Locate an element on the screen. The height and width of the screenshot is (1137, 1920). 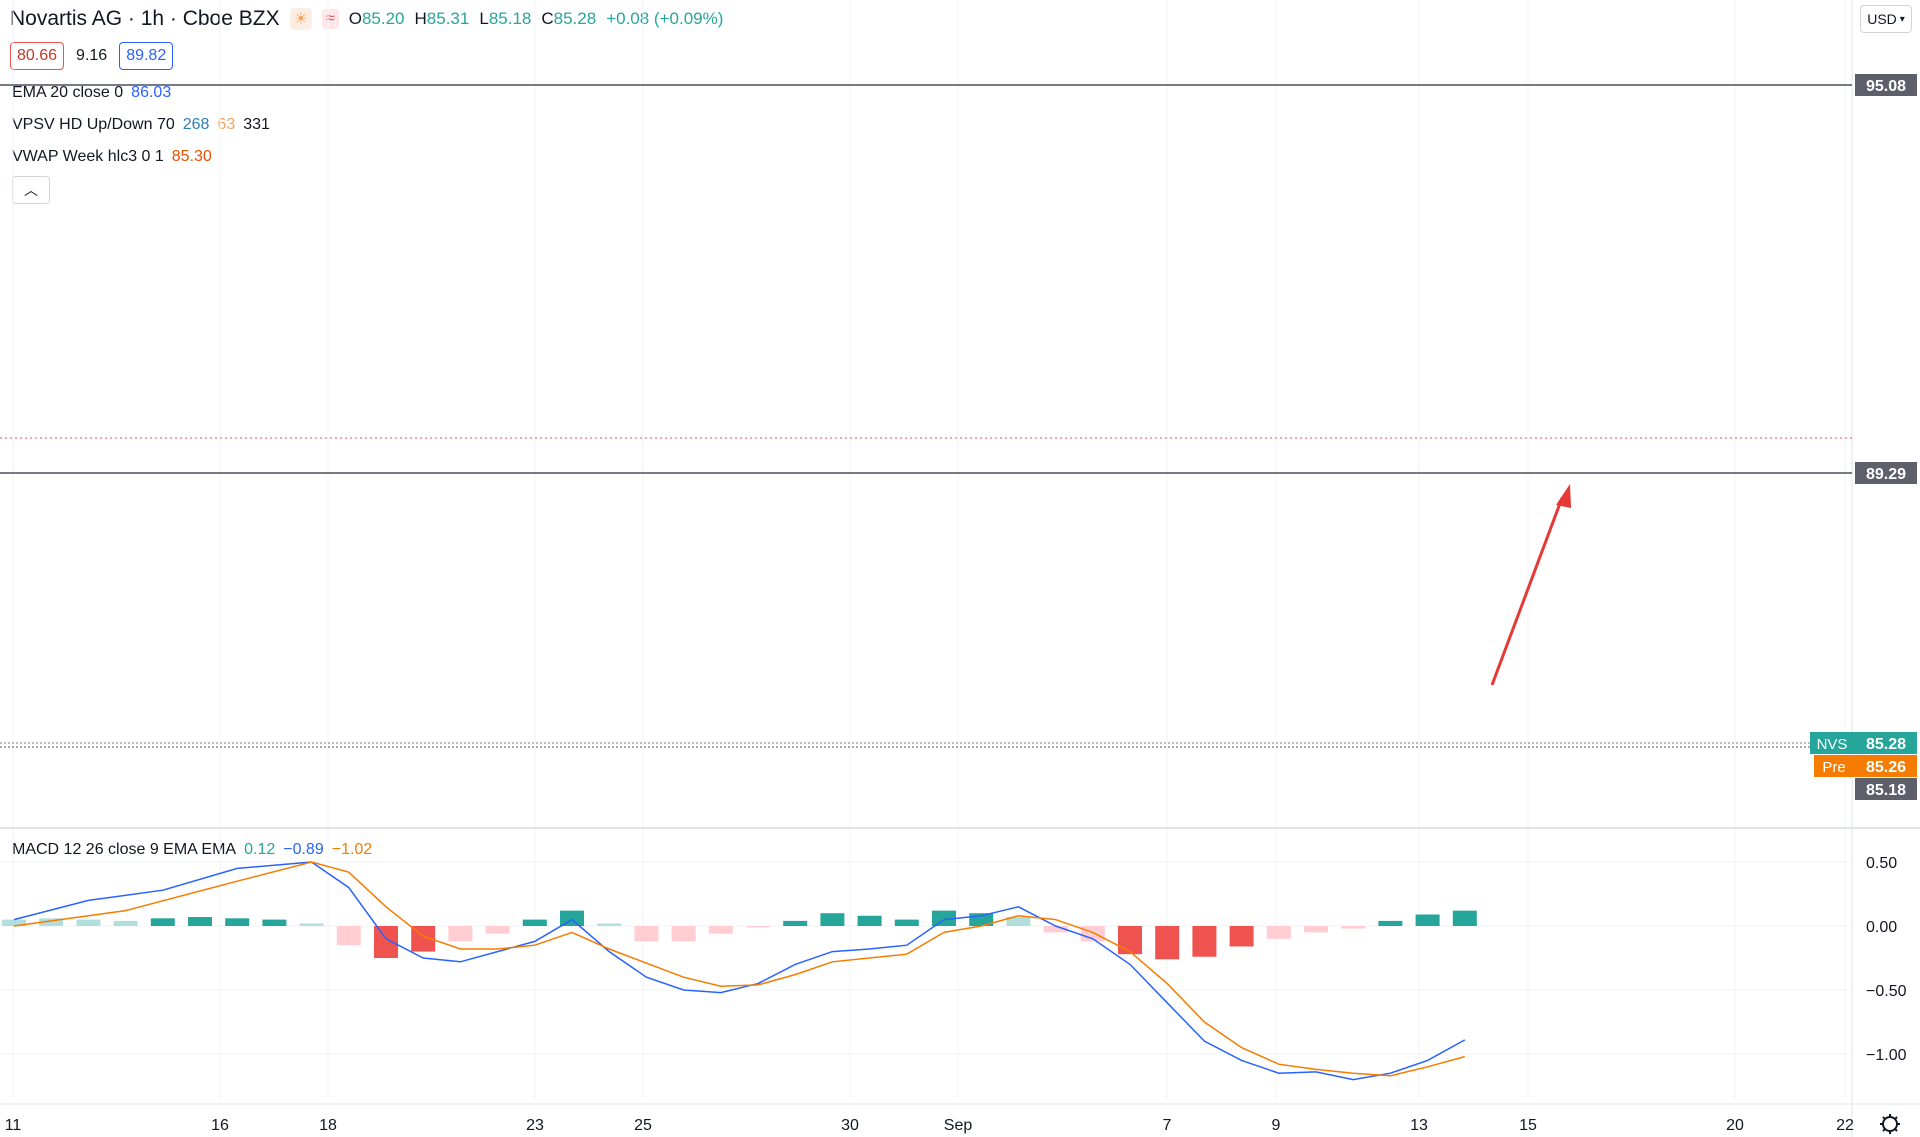
ema-label: EMA 20 close 0 is located at coordinates (68, 92).